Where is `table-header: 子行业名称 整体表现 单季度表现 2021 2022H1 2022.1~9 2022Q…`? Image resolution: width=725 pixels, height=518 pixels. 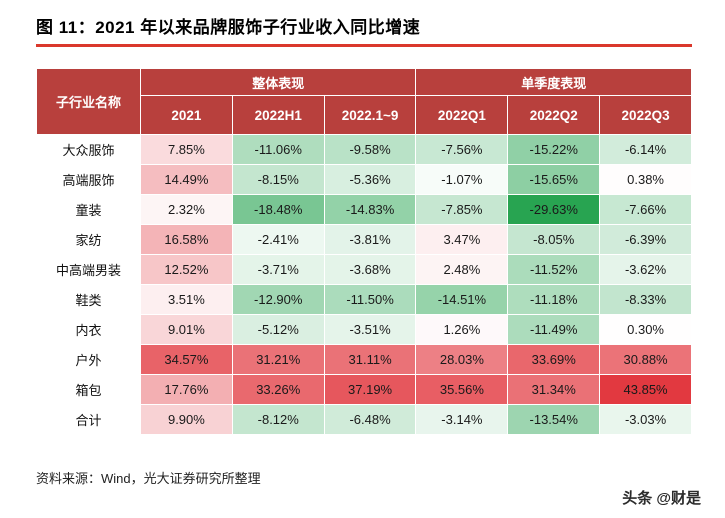
table-header: 子行业名称 整体表现 单季度表现 2021 2022H1 2022.1~9 2022Q… is located at coordinates (364, 101).